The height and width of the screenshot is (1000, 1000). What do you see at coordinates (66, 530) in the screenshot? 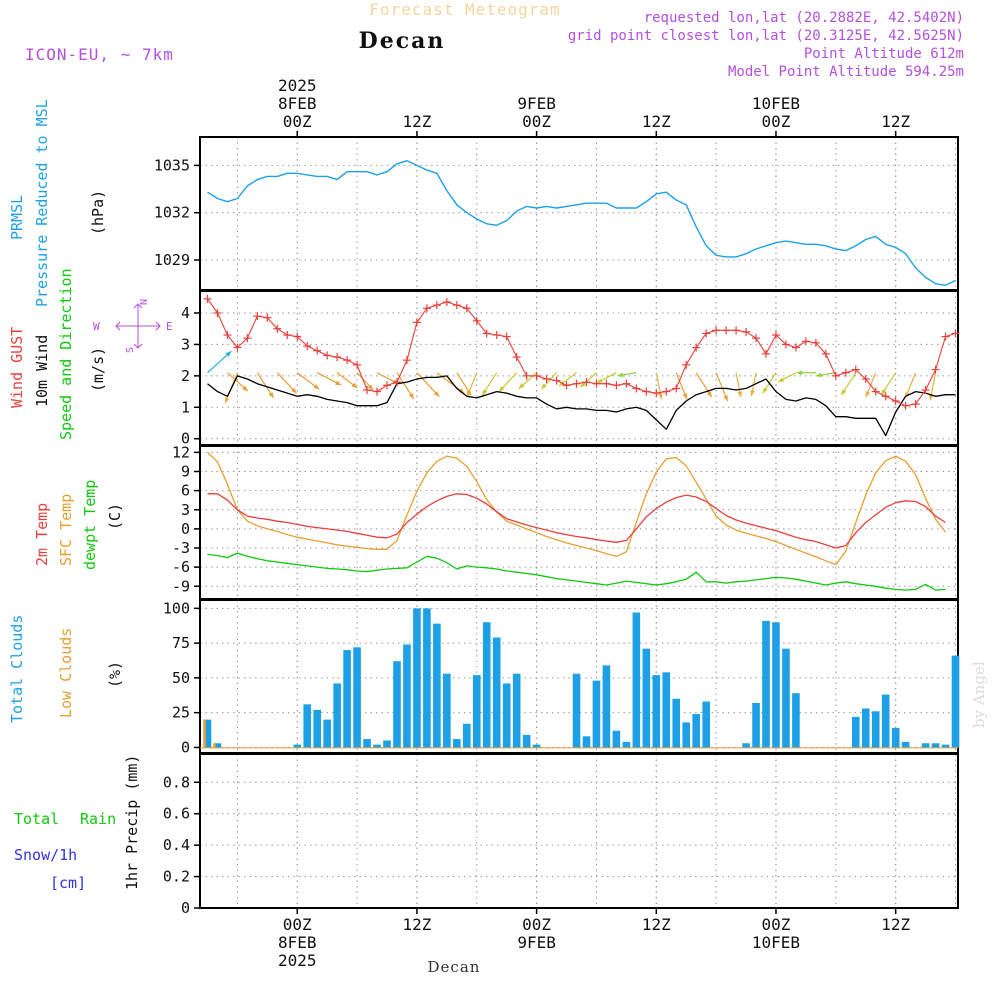
I see `temp-sfc-label: SFC Temp` at bounding box center [66, 530].